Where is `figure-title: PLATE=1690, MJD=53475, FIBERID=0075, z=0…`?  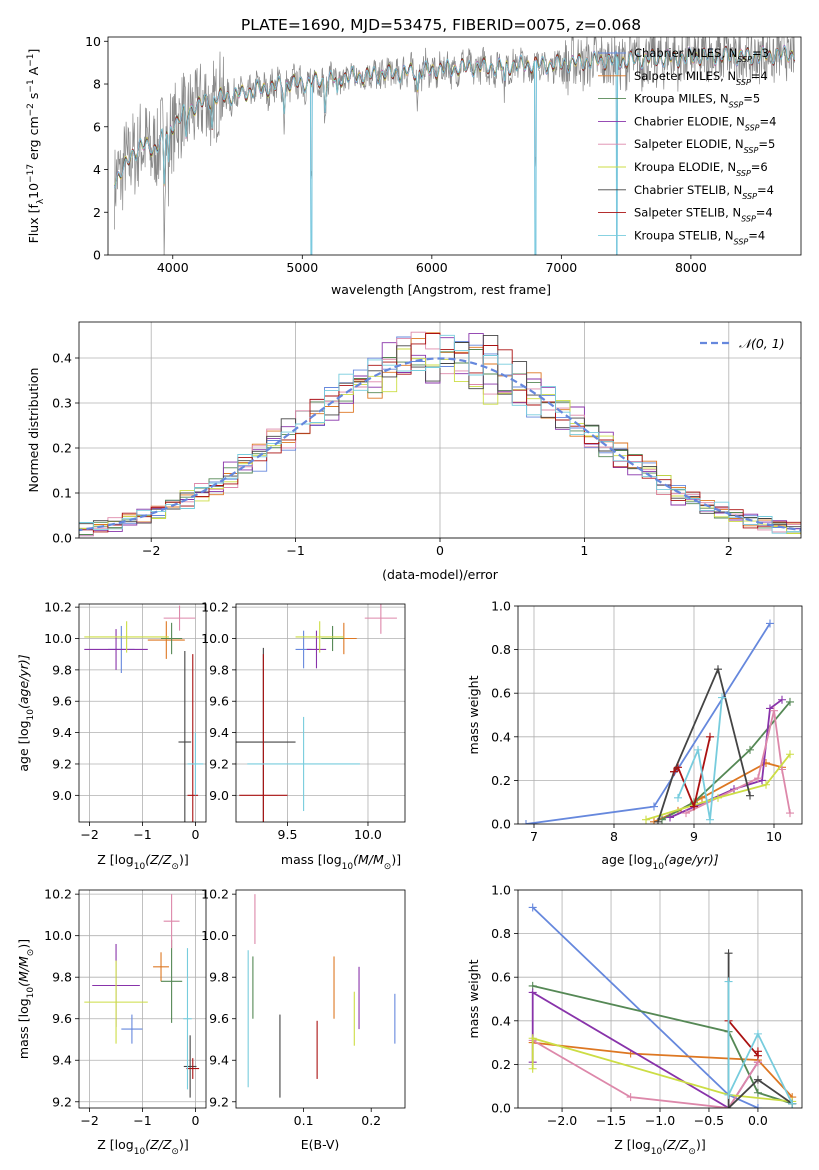
figure-title: PLATE=1690, MJD=53475, FIBERID=0075, z=0… is located at coordinates (441, 25).